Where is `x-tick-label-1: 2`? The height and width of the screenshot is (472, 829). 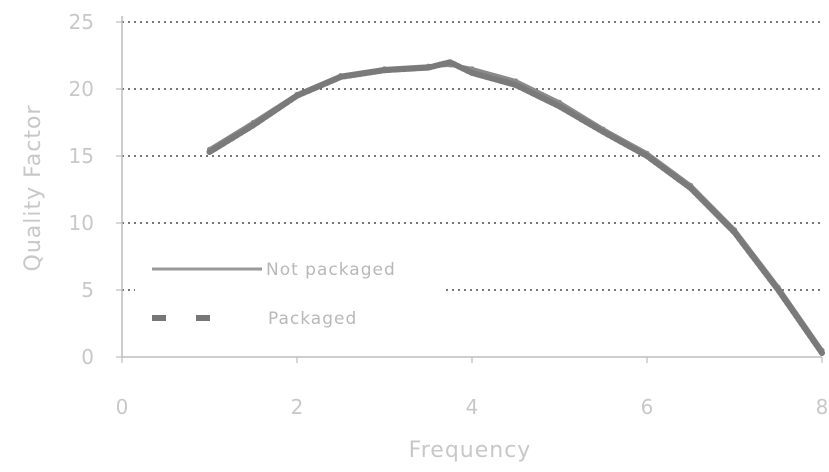
x-tick-label-1: 2 is located at coordinates (297, 407).